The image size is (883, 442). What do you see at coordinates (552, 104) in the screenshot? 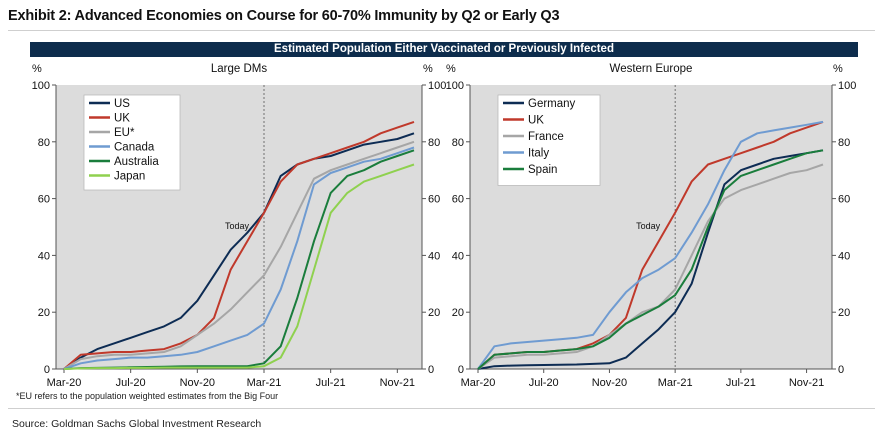
I see `legend-label: Germany` at bounding box center [552, 104].